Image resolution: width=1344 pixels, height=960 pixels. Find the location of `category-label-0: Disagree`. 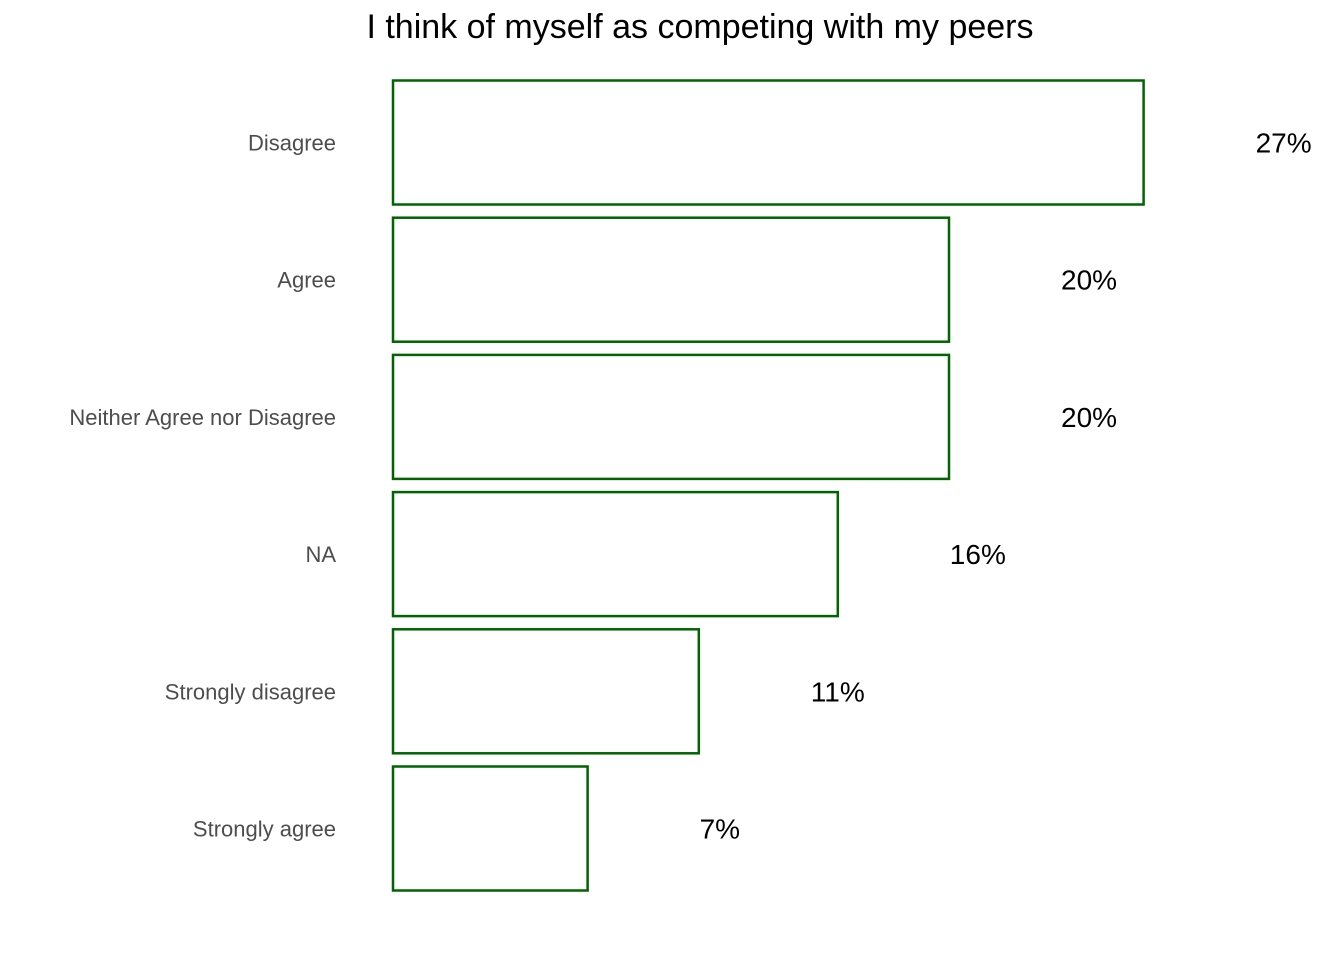

category-label-0: Disagree is located at coordinates (292, 143).